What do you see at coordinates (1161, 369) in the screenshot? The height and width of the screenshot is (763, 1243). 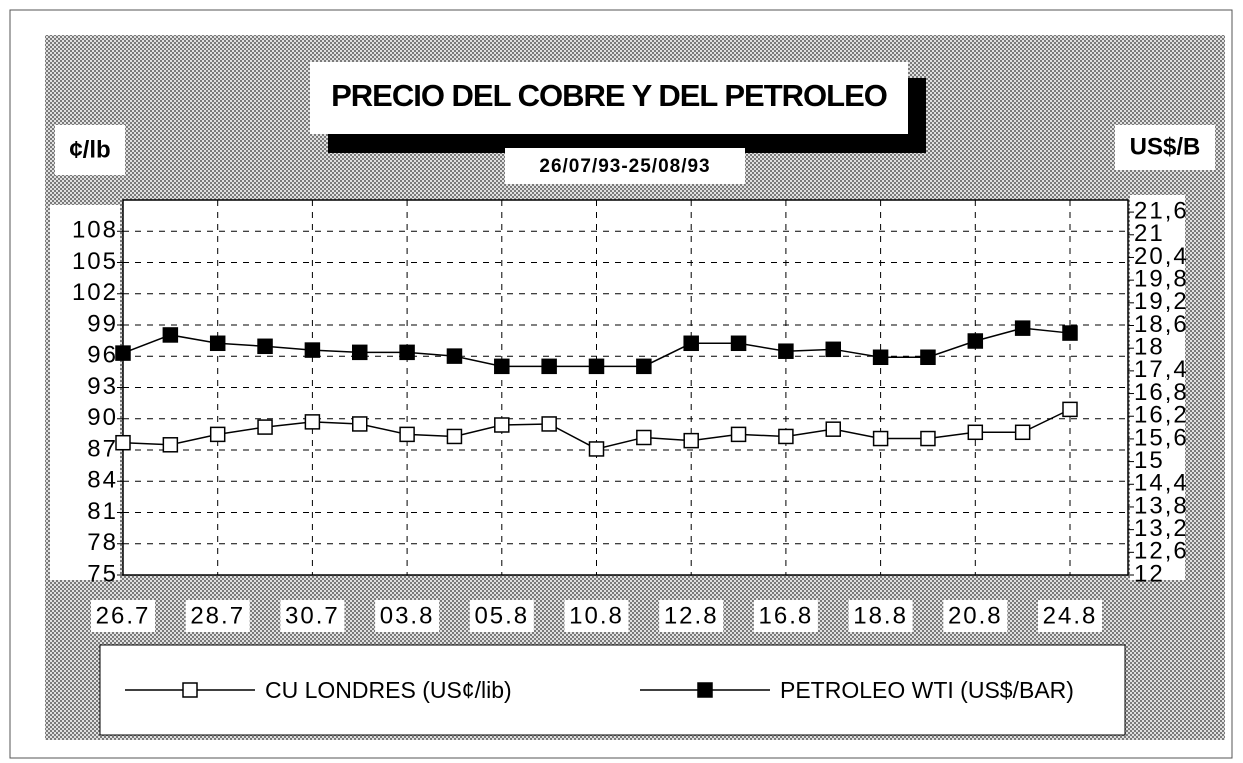 I see `y2-tick-label: 17,4` at bounding box center [1161, 369].